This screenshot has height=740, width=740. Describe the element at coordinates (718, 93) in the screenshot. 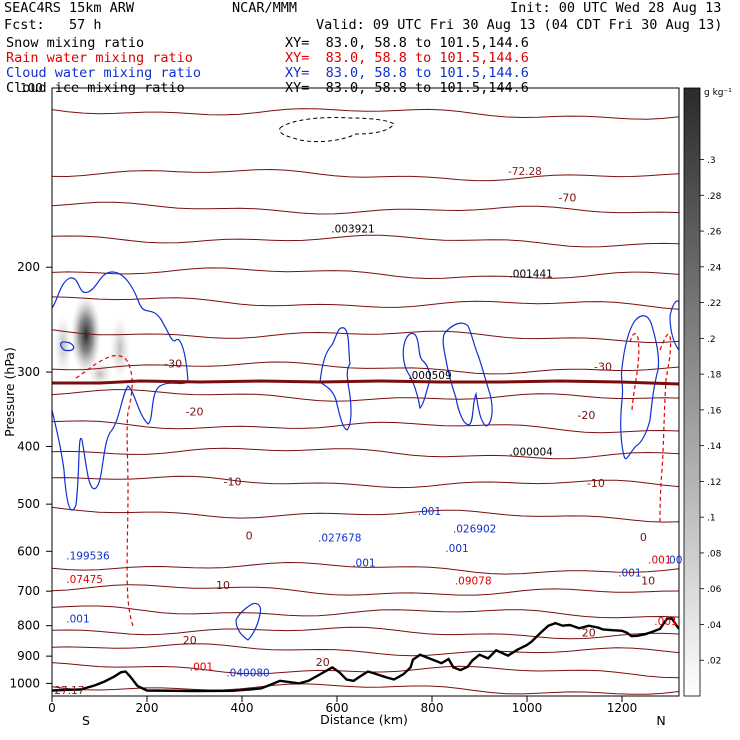

I see `colorbar-unit: g kg⁻¹` at that location.